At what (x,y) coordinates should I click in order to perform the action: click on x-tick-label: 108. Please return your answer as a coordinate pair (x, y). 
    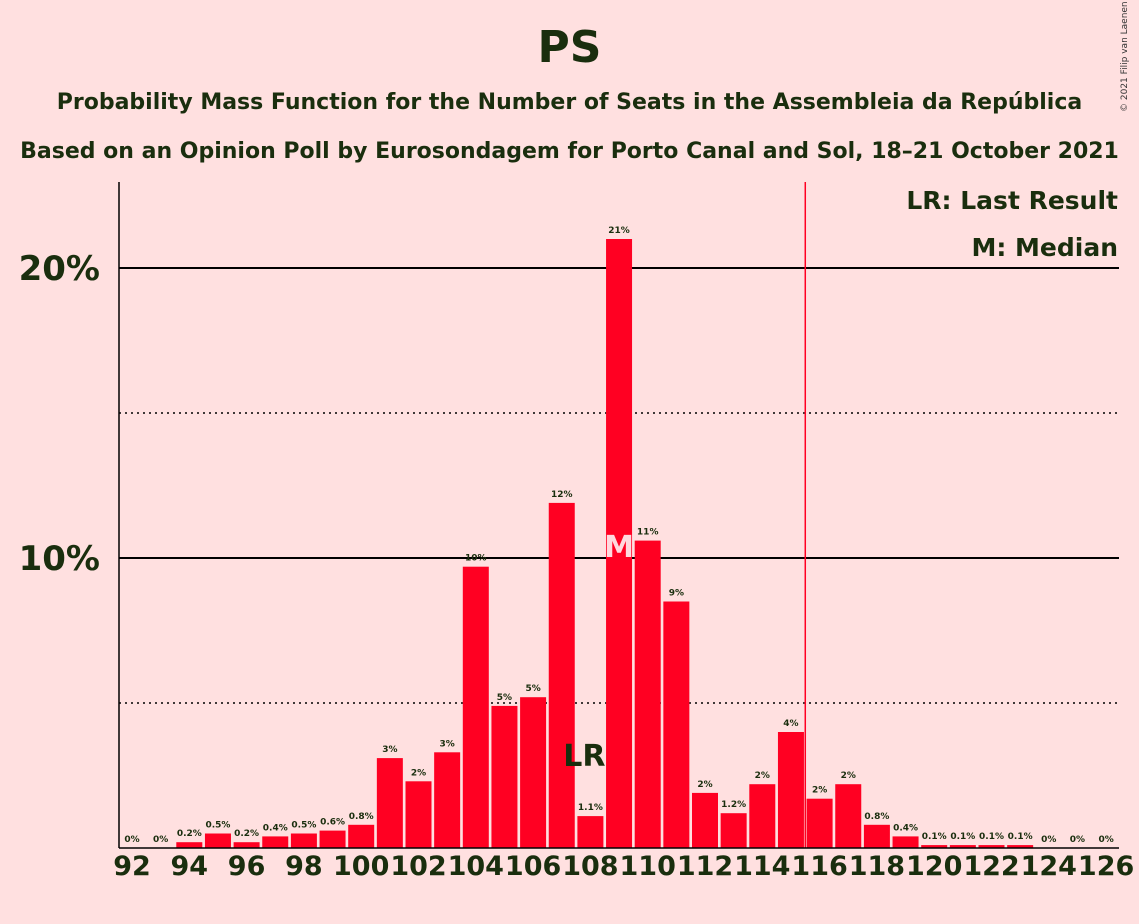
    Looking at the image, I should click on (590, 866).